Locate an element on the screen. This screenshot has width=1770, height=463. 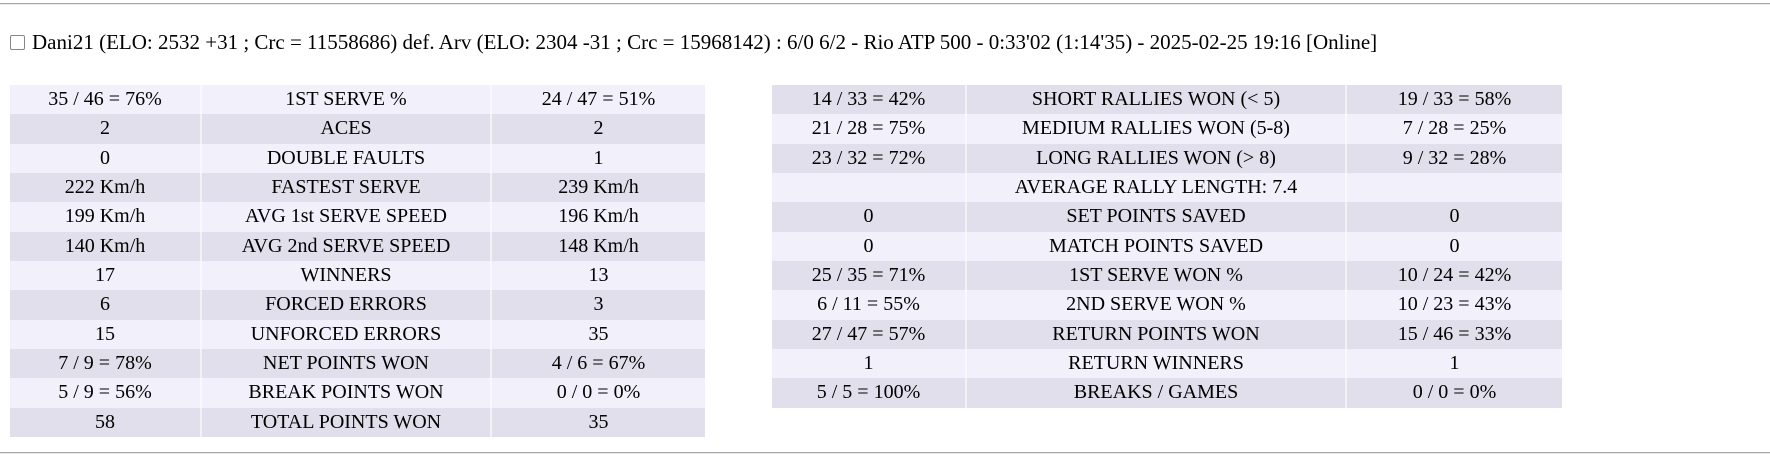
stat-value-p1: 23 / 32 = 72% is located at coordinates (868, 158).